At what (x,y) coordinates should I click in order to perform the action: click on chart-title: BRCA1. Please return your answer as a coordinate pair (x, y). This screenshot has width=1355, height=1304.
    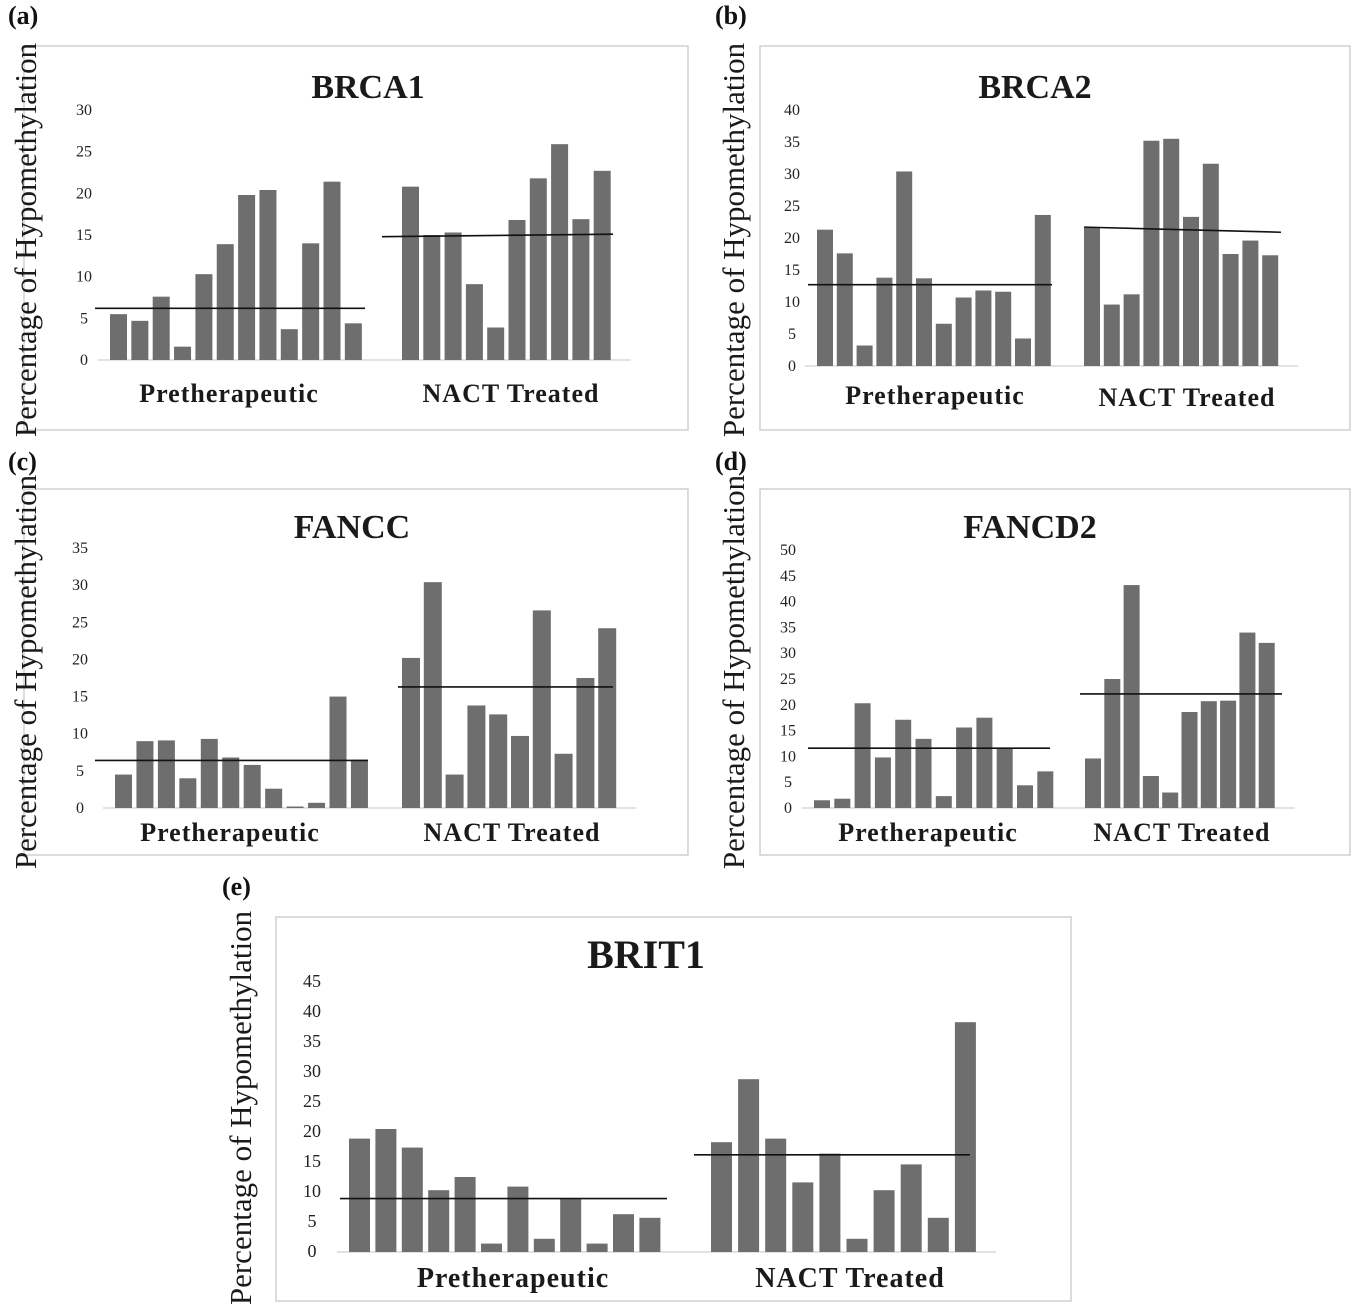
    Looking at the image, I should click on (367, 87).